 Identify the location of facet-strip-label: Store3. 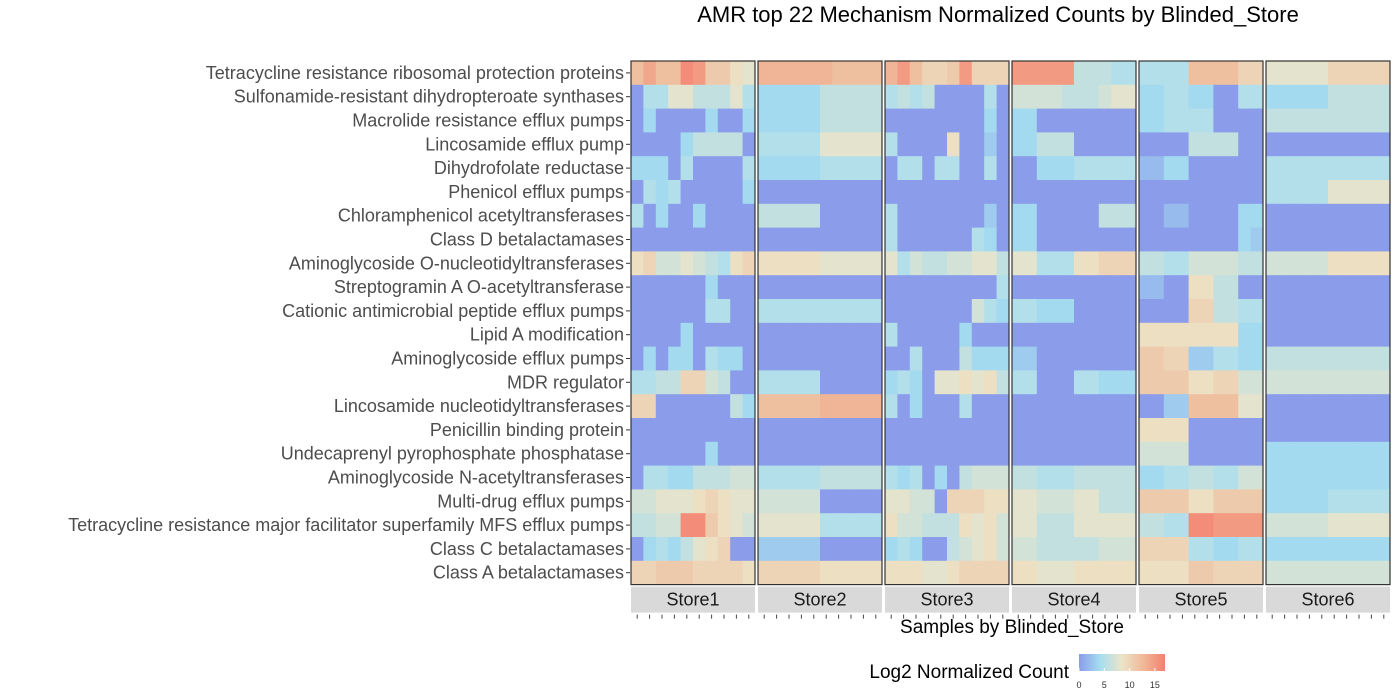
(946, 600).